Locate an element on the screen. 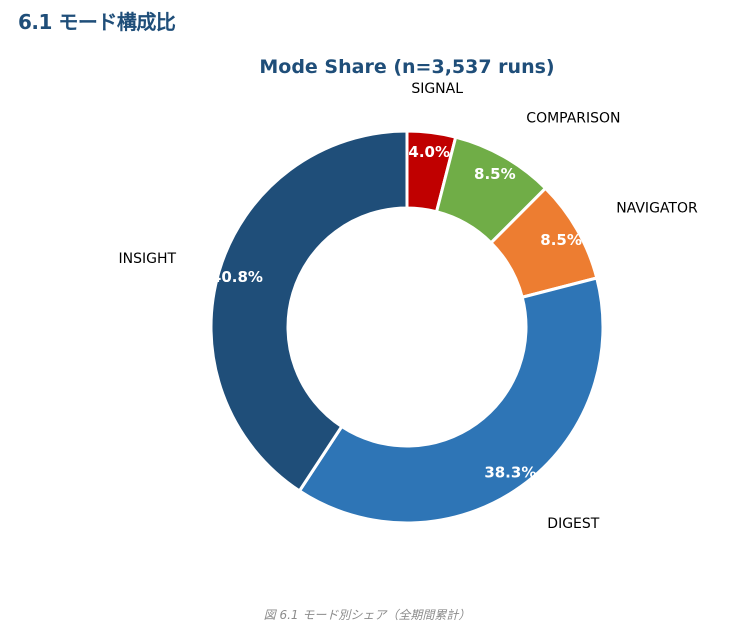  percent-label-comparison: 8.5% is located at coordinates (495, 174).